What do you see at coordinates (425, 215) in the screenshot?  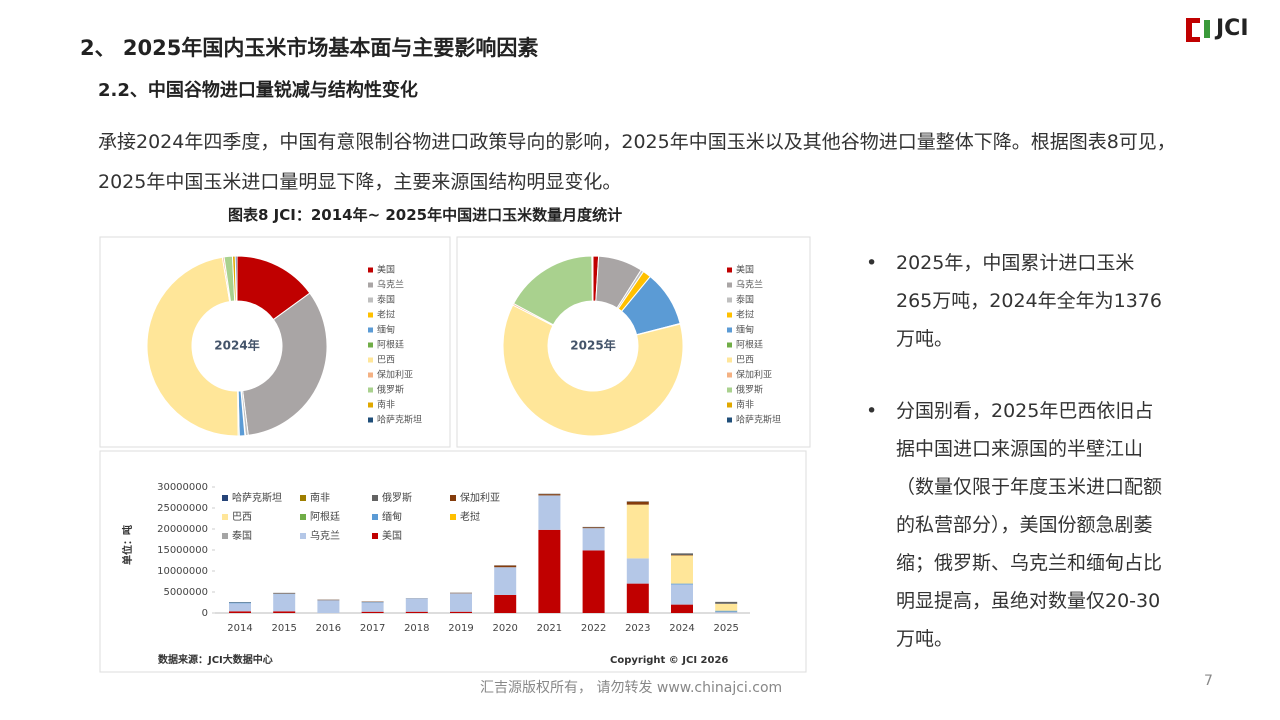 I see `figure-caption: 图表8 JCI：2014年~ 2025年中国进口玉米数量月度统计` at bounding box center [425, 215].